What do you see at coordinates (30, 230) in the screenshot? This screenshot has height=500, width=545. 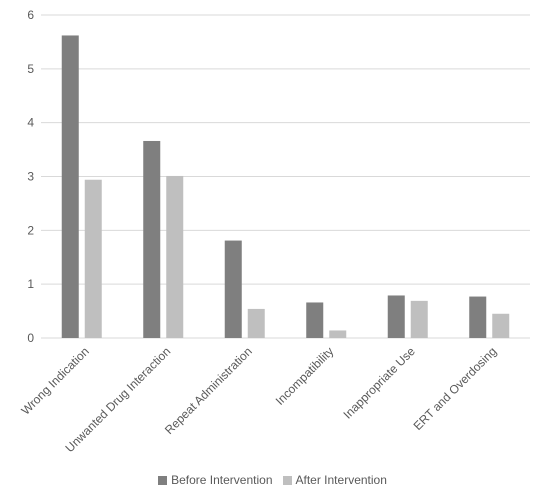 I see `y-tick-label: 2` at bounding box center [30, 230].